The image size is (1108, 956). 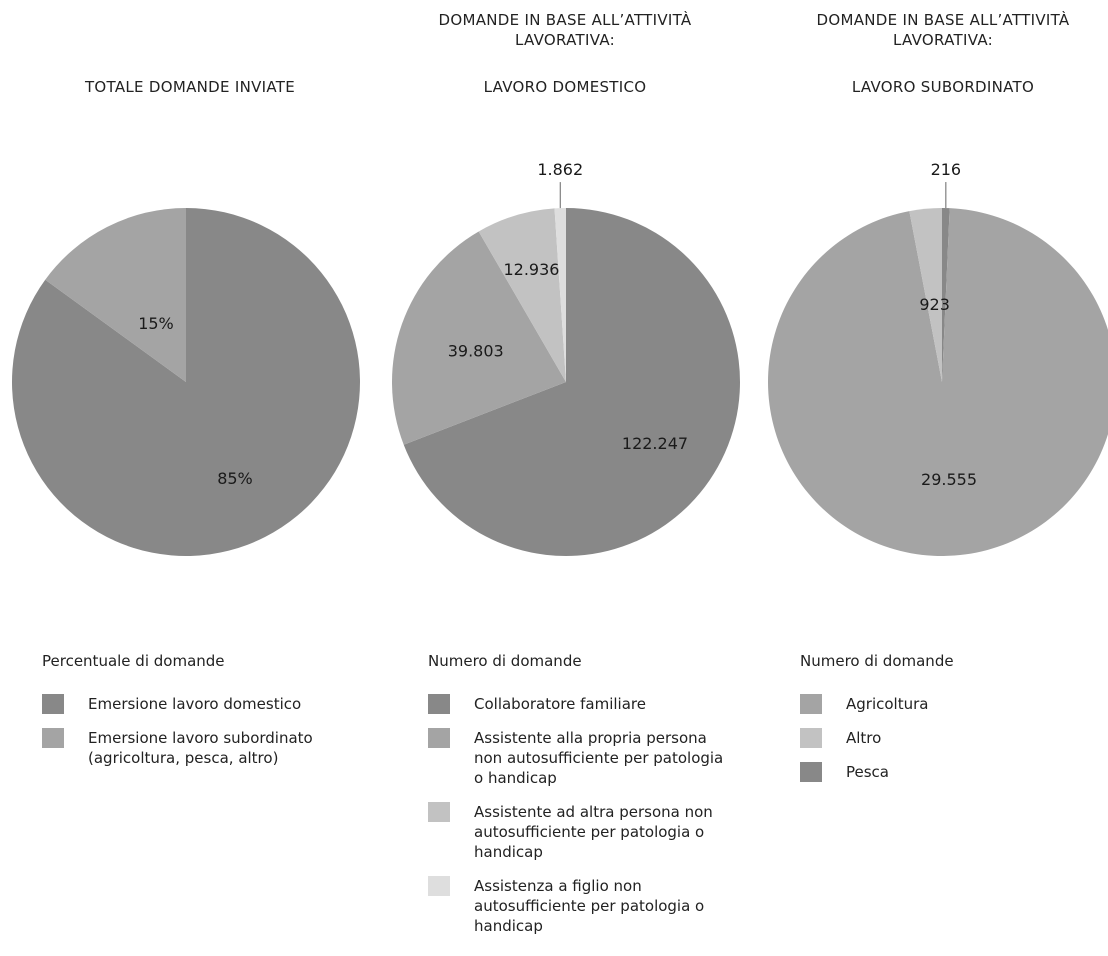 I want to click on slice-label: 122.247, so click(x=655, y=443).